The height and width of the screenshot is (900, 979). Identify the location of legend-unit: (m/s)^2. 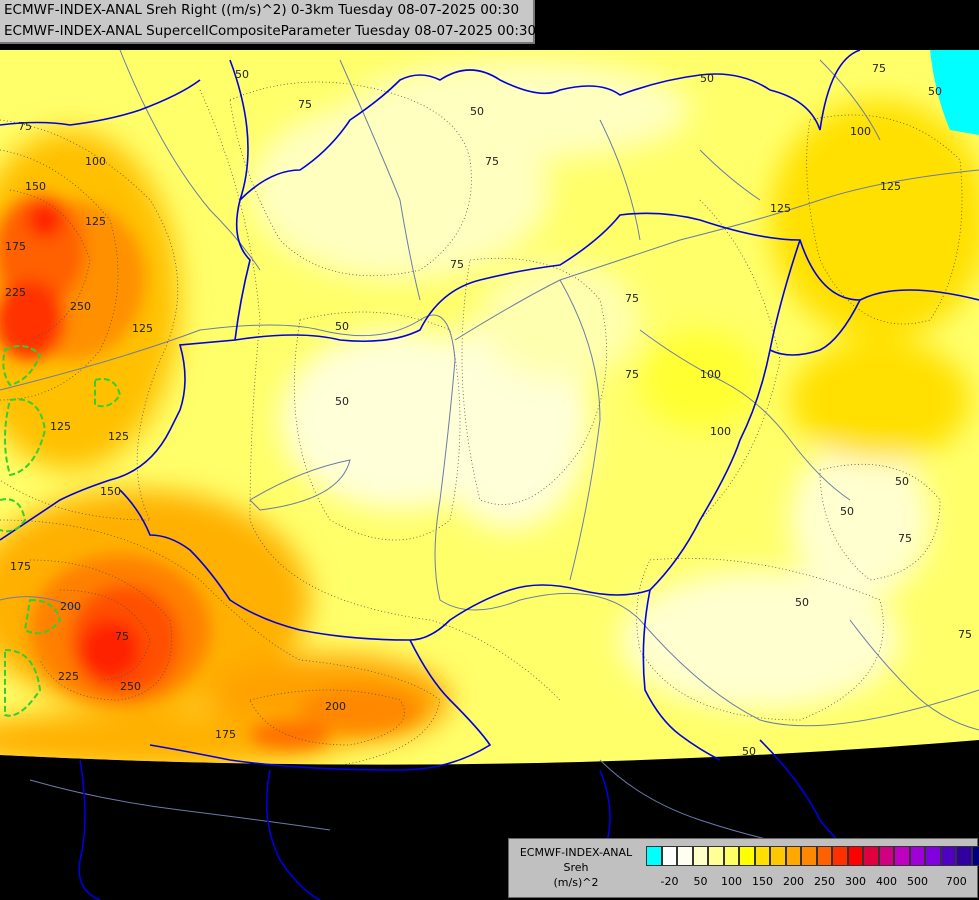
(576, 882).